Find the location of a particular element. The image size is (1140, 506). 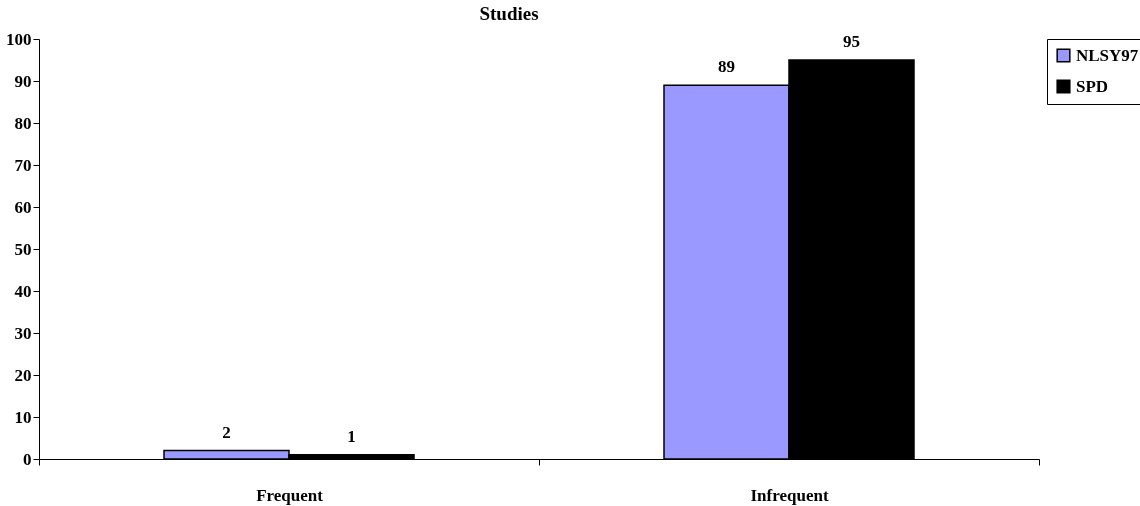

x-tick-label: Infrequent is located at coordinates (789, 495).